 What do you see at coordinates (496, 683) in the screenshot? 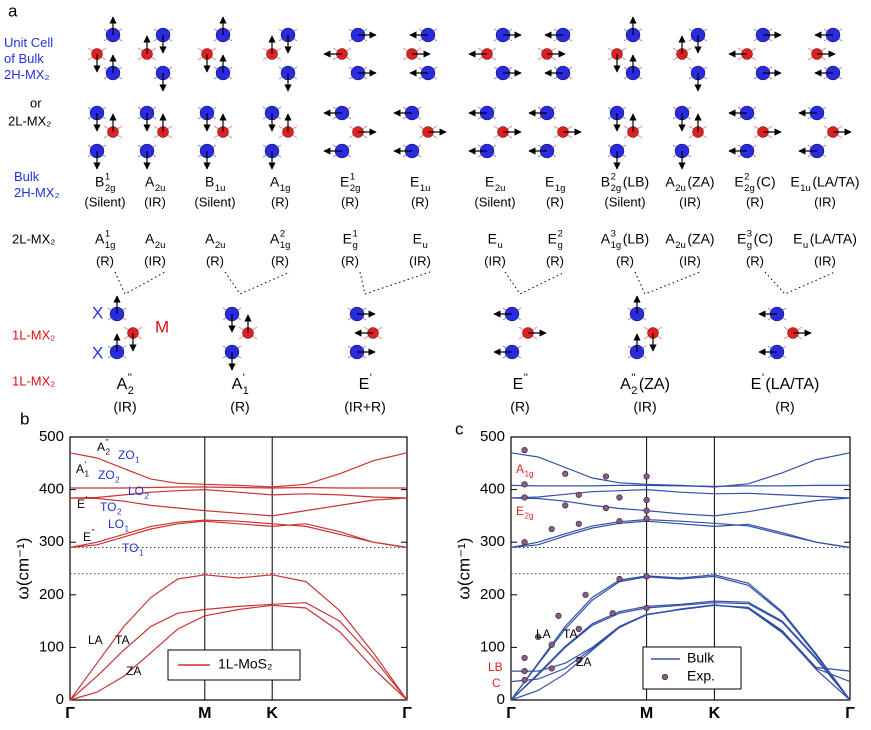
I see `mode-label: C` at bounding box center [496, 683].